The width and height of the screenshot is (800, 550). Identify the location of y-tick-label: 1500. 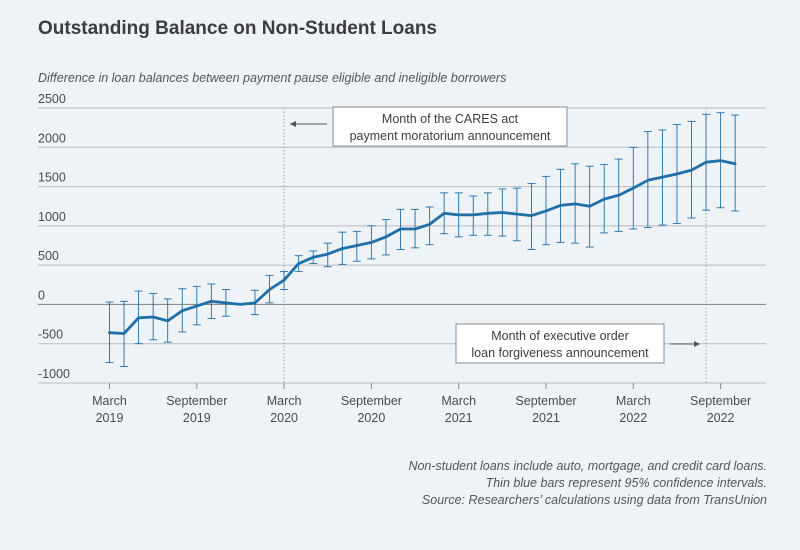
(52, 178).